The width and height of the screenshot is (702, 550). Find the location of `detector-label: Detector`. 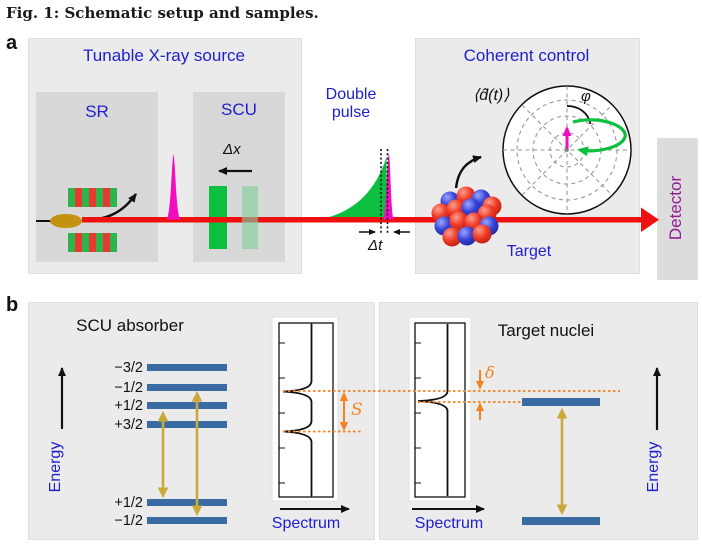

detector-label: Detector is located at coordinates (675, 208).